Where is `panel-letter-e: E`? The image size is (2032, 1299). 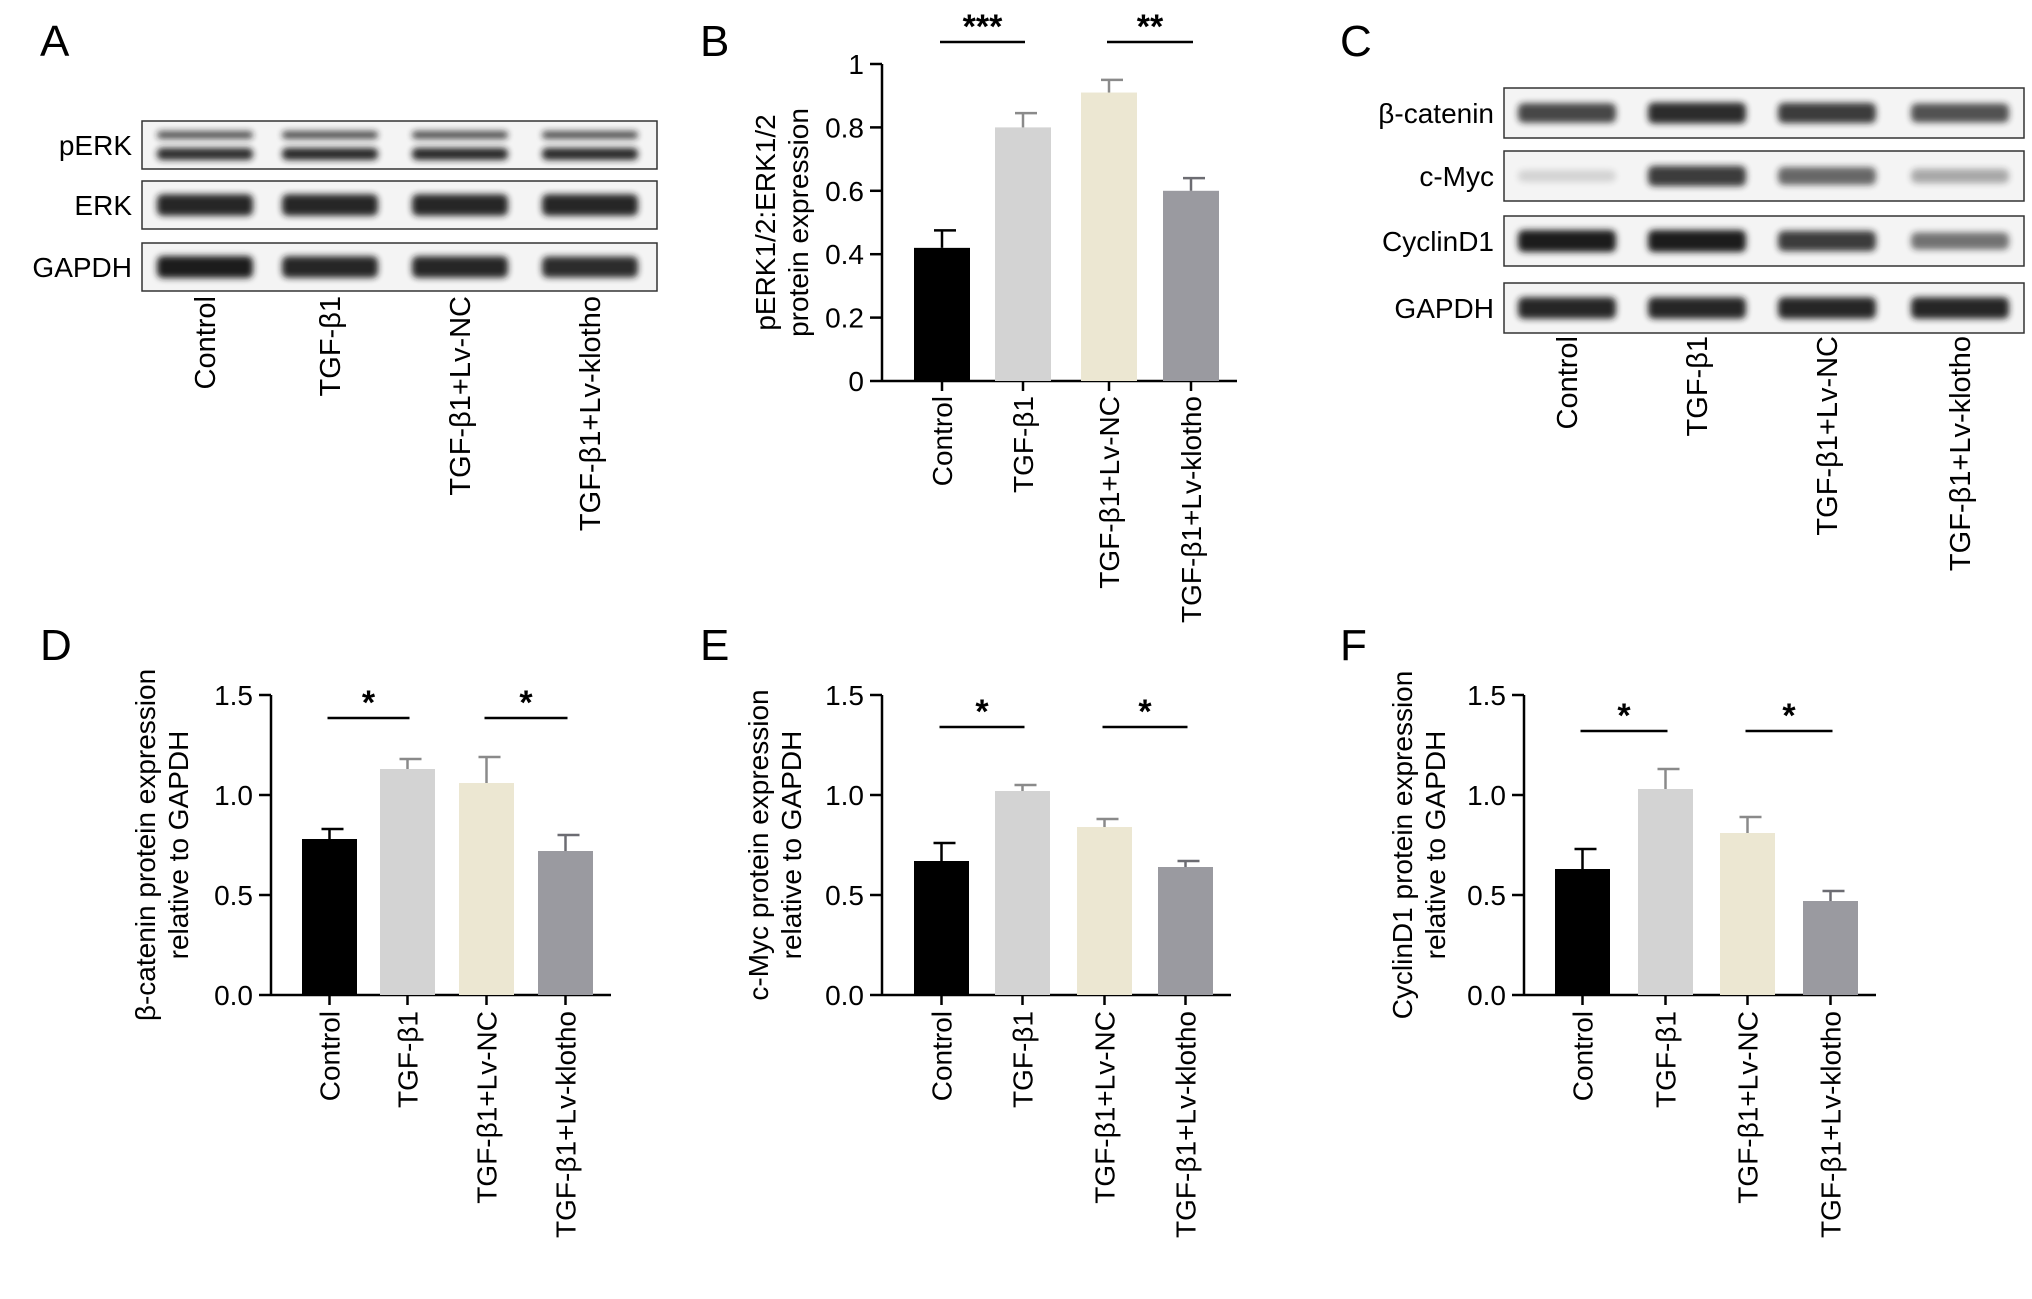
panel-letter-e: E is located at coordinates (714, 645).